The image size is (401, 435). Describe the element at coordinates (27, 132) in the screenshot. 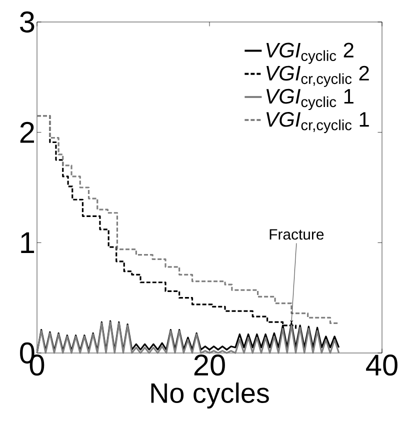

I see `y-tick-label: 2` at that location.